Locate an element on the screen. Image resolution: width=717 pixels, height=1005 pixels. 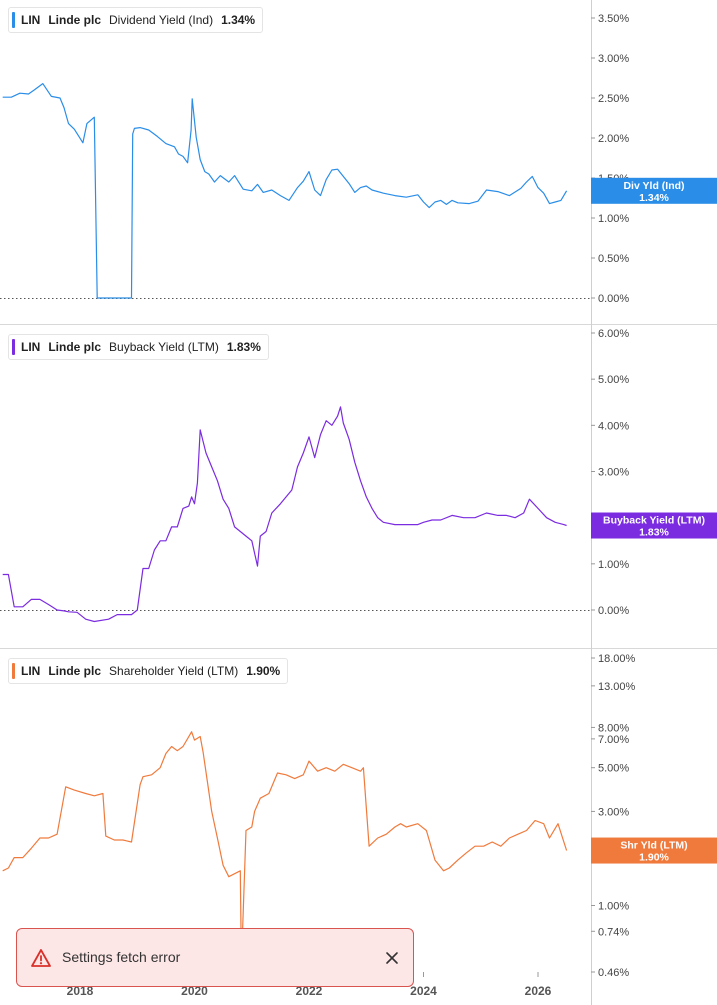
warning-icon is located at coordinates (41, 958).